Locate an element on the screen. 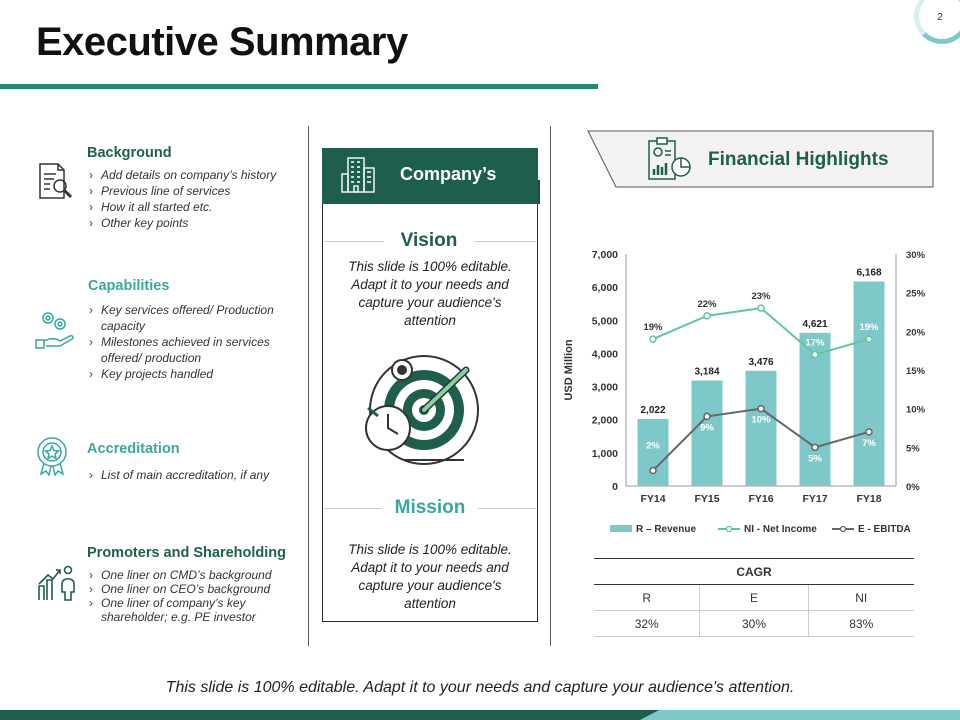  award-badge-icon is located at coordinates (53, 455).